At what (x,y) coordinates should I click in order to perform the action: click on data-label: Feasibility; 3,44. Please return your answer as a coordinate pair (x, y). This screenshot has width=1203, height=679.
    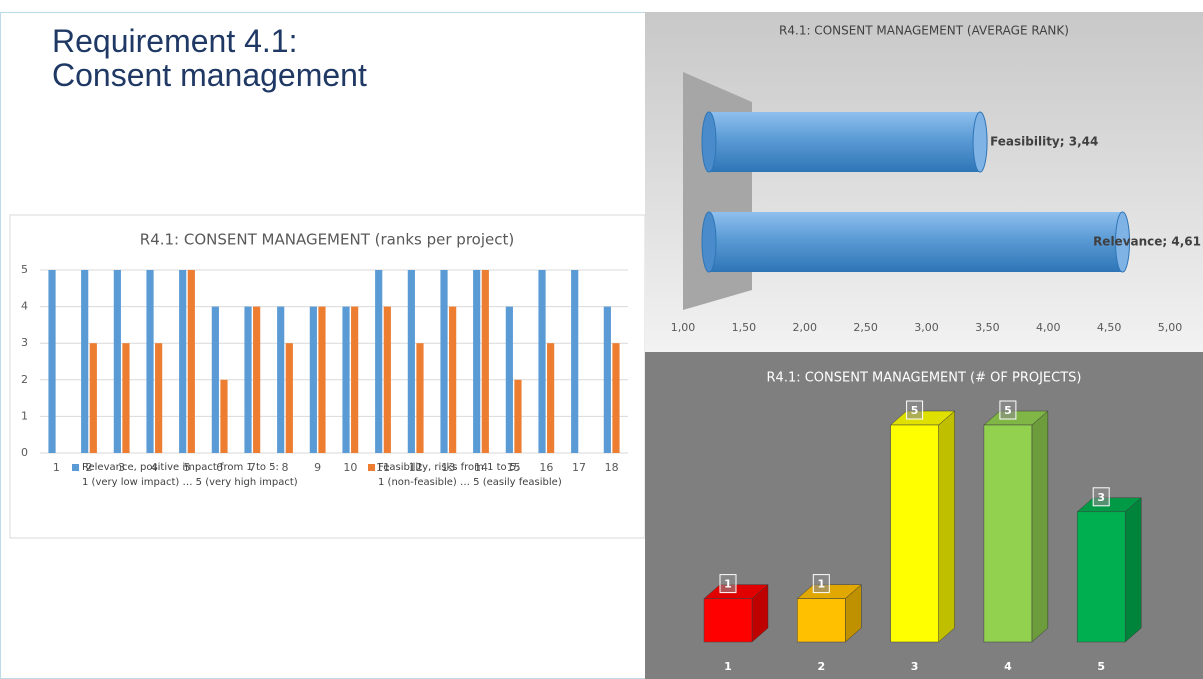
    Looking at the image, I should click on (1044, 142).